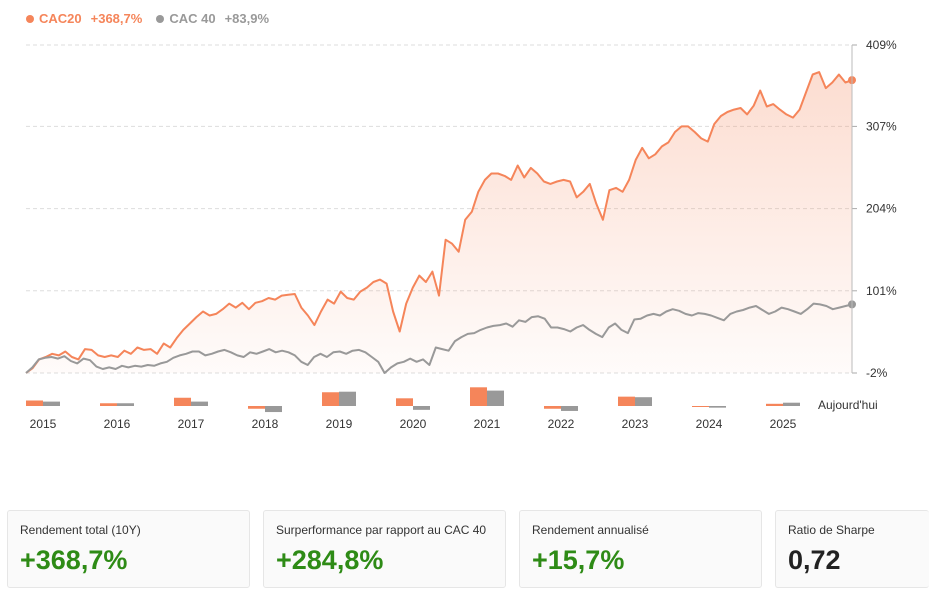  What do you see at coordinates (160, 18) in the screenshot?
I see `legend-dot-cac40` at bounding box center [160, 18].